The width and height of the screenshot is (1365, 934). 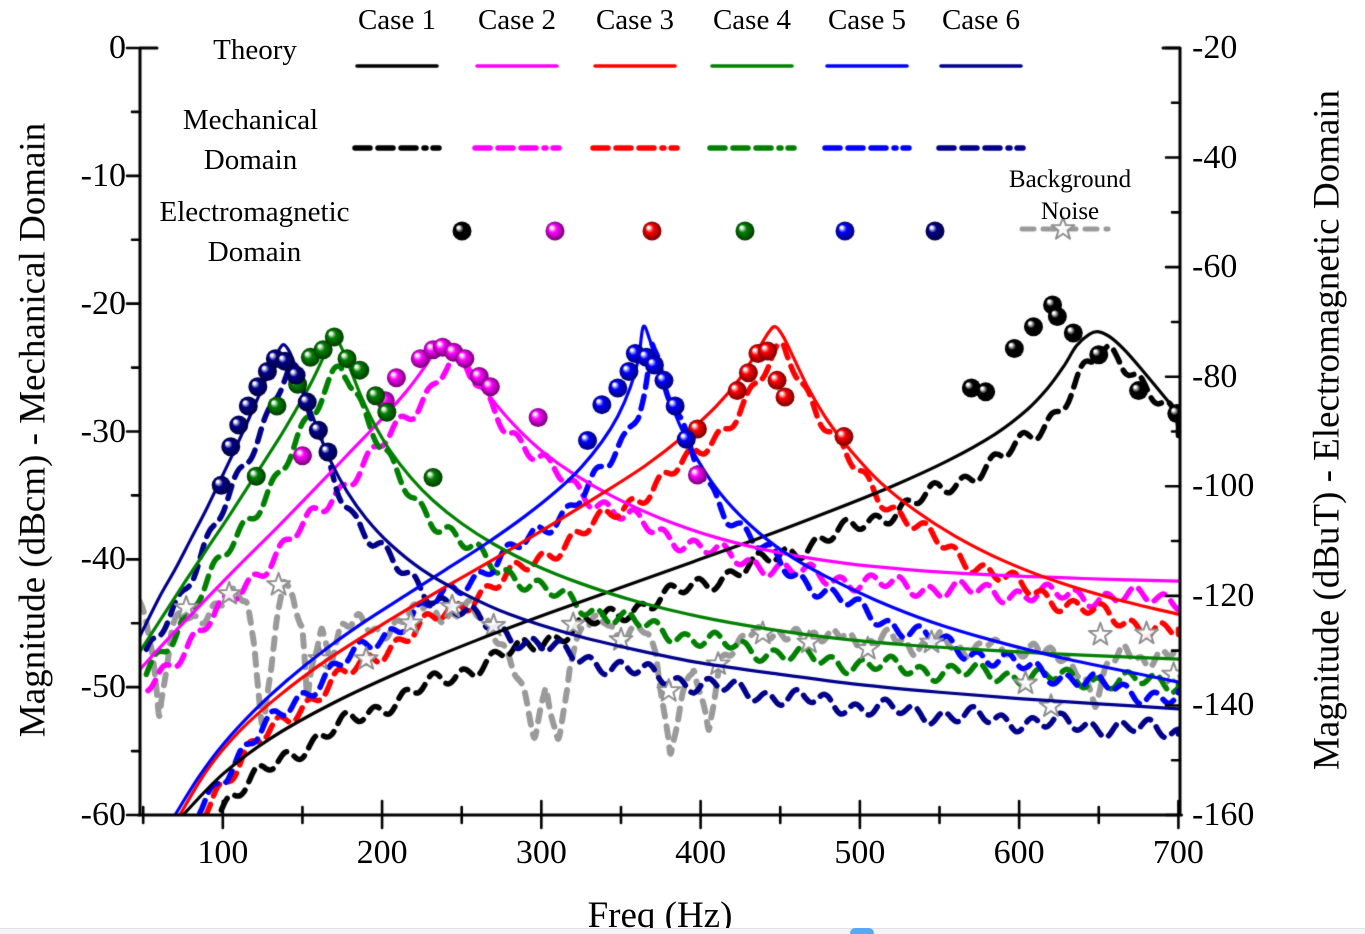 I want to click on legend-case-label-2: Case 2, so click(x=517, y=20).